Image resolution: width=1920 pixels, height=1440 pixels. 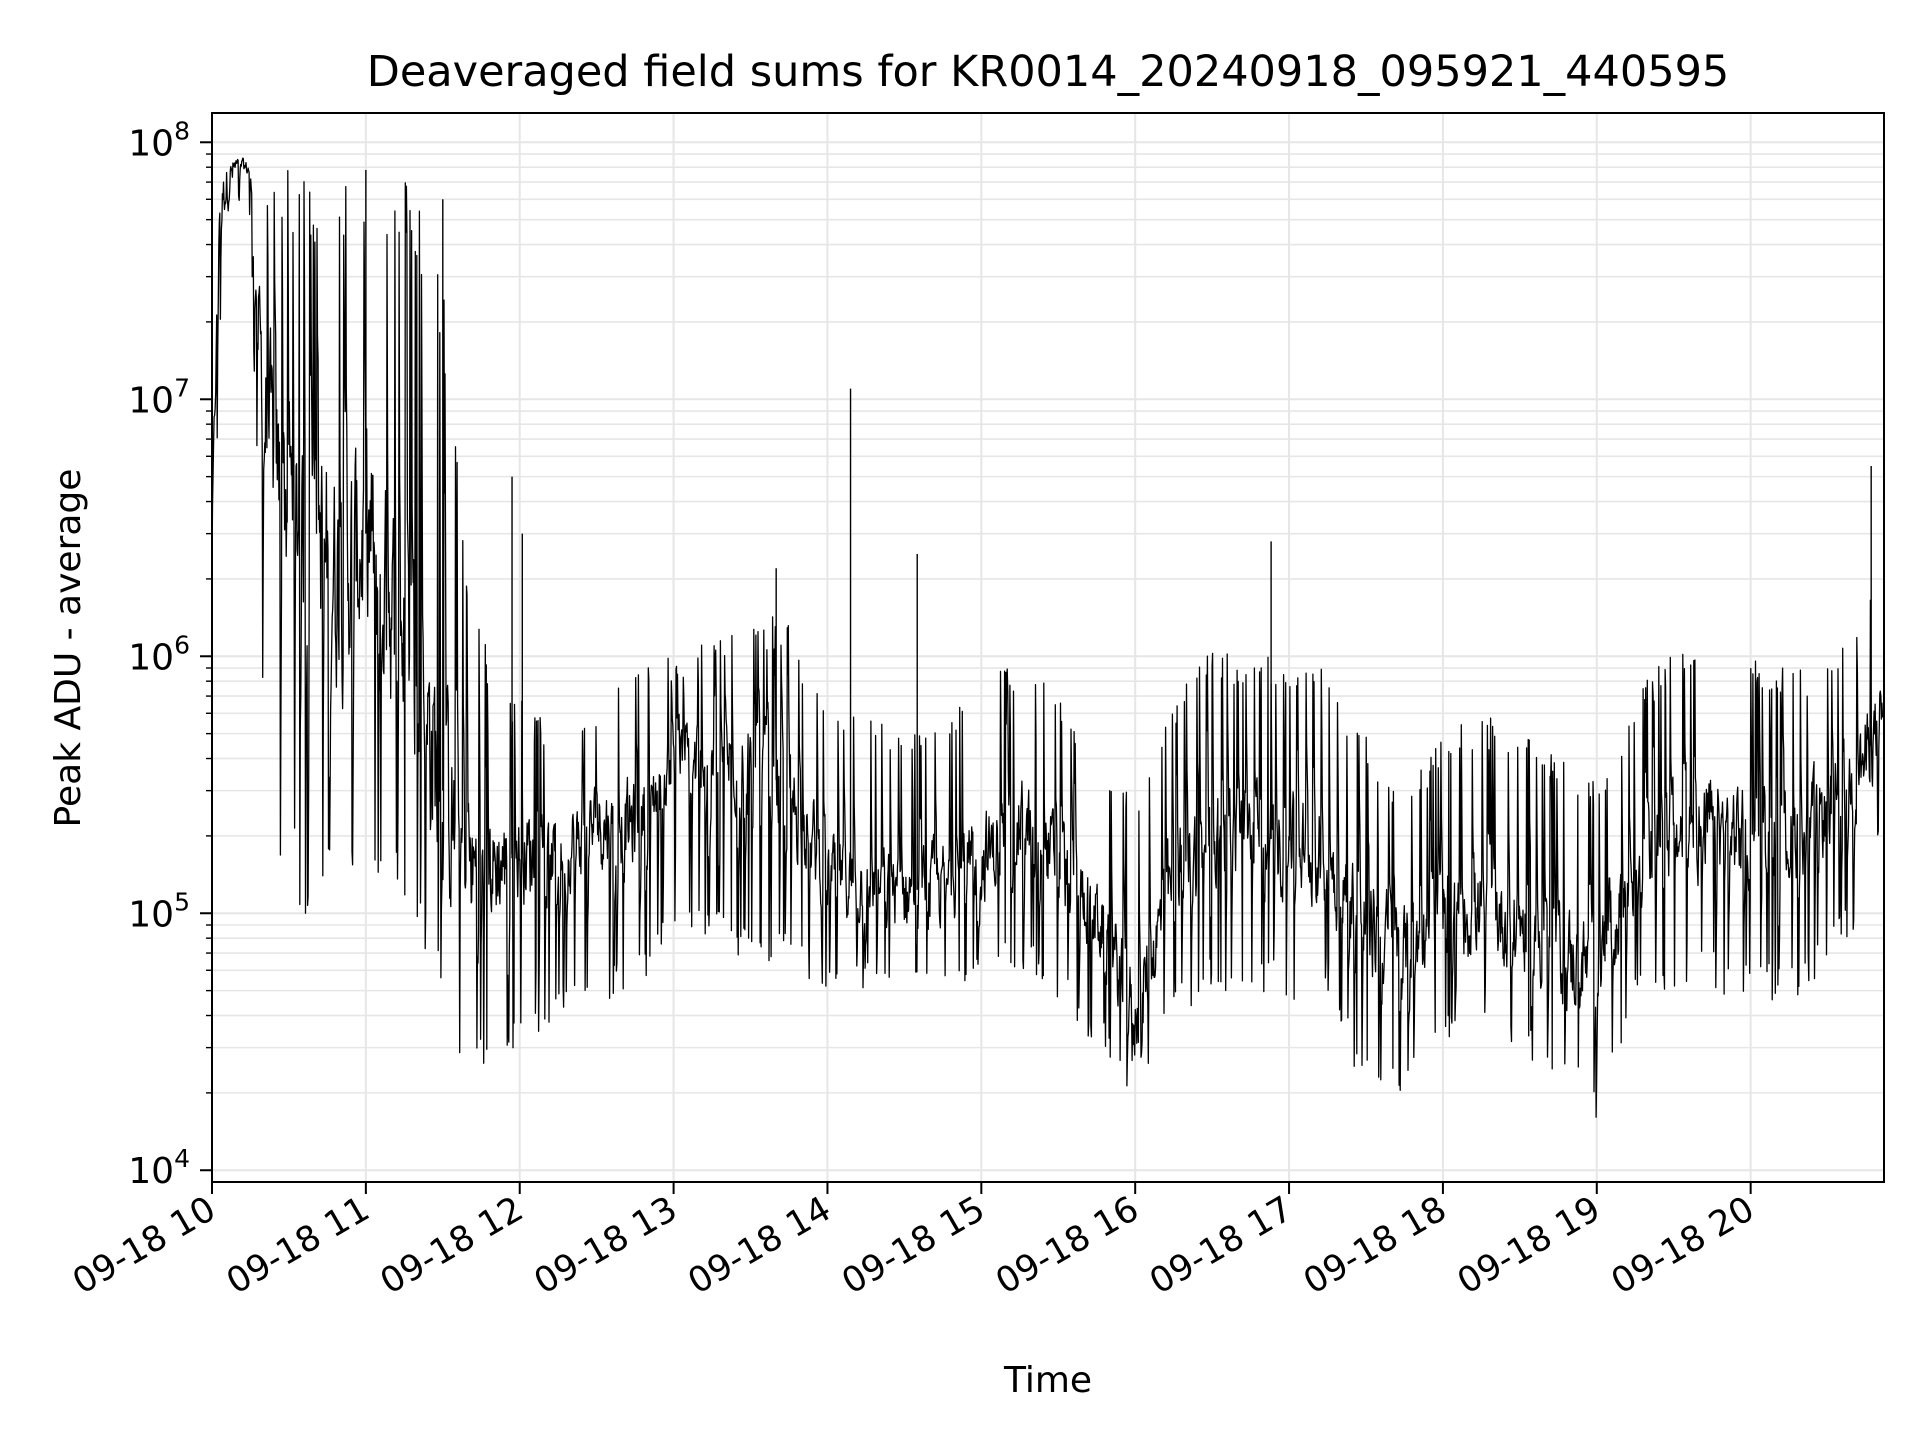 What do you see at coordinates (1047, 1380) in the screenshot?
I see `x-axis-label: Time` at bounding box center [1047, 1380].